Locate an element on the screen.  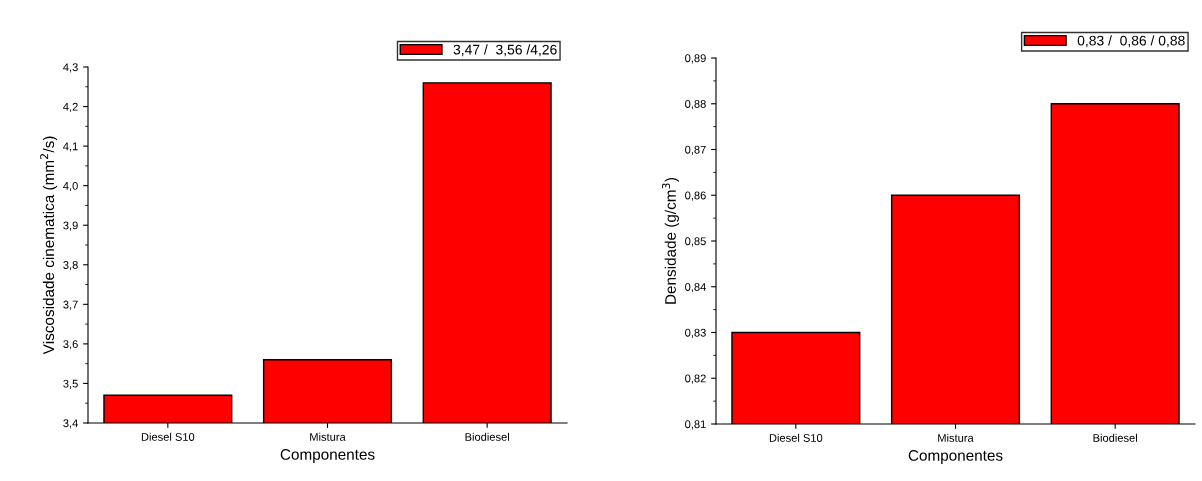
y-tick-label: 0,86 is located at coordinates (695, 196).